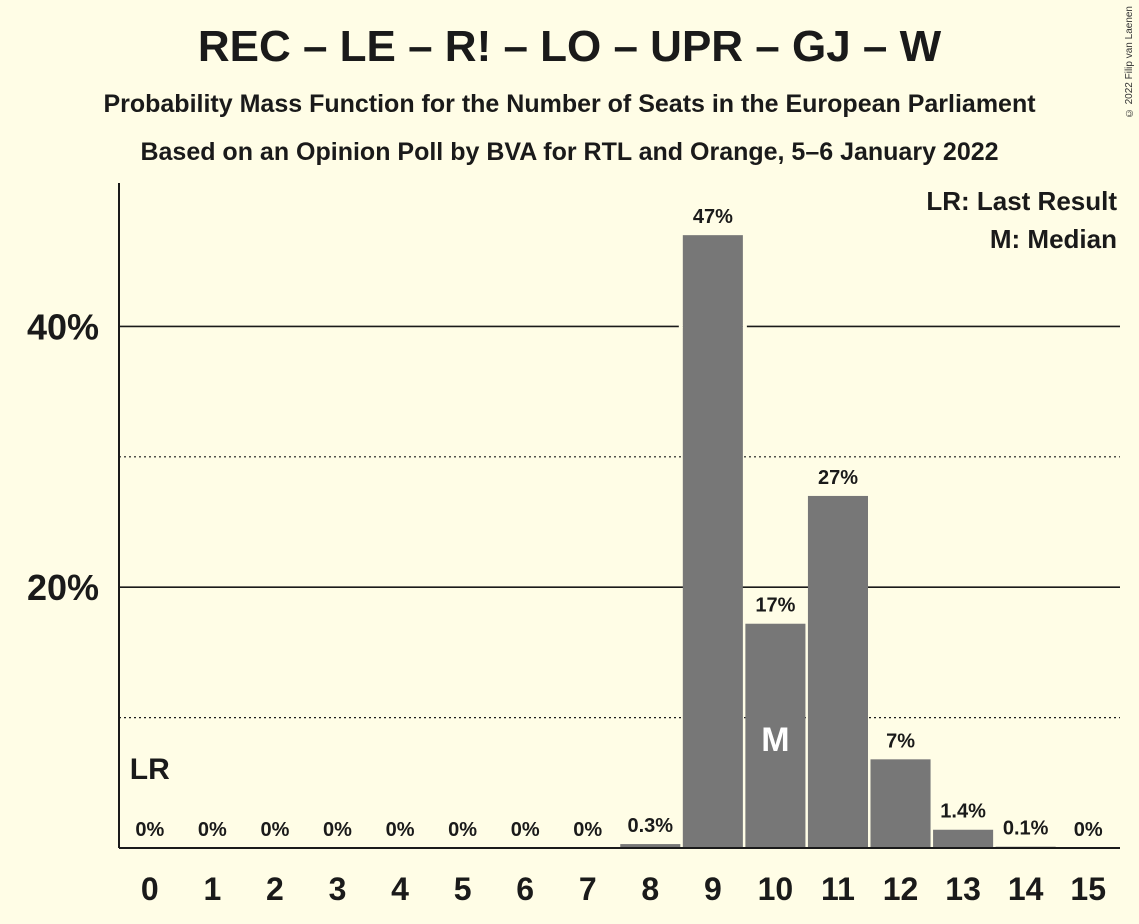 The image size is (1139, 924). Describe the element at coordinates (681, 326) in the screenshot. I see `gridline-gap` at that location.